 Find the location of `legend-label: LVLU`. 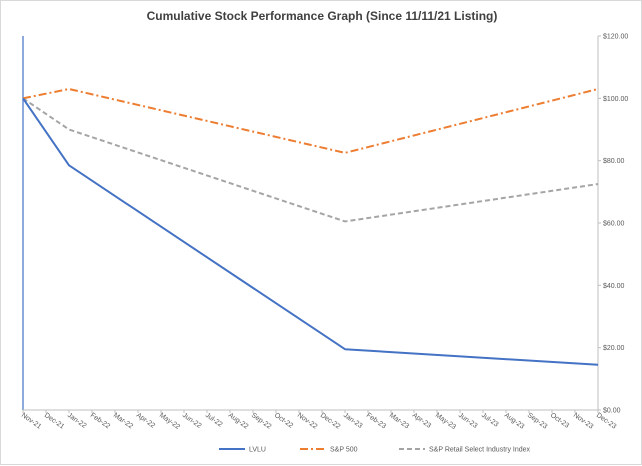

legend-label: LVLU is located at coordinates (257, 450).